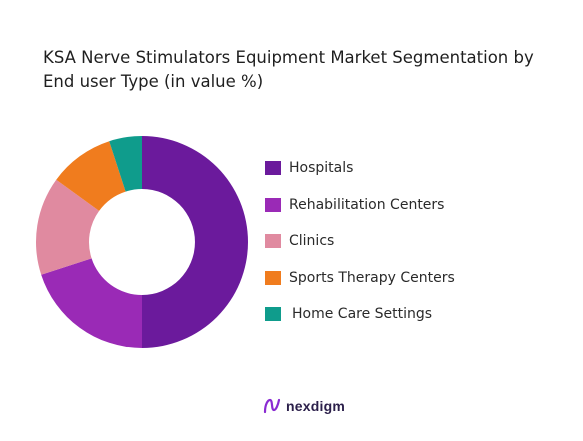  Describe the element at coordinates (367, 204) in the screenshot. I see `legend-label: Rehabilitation Centers` at that location.